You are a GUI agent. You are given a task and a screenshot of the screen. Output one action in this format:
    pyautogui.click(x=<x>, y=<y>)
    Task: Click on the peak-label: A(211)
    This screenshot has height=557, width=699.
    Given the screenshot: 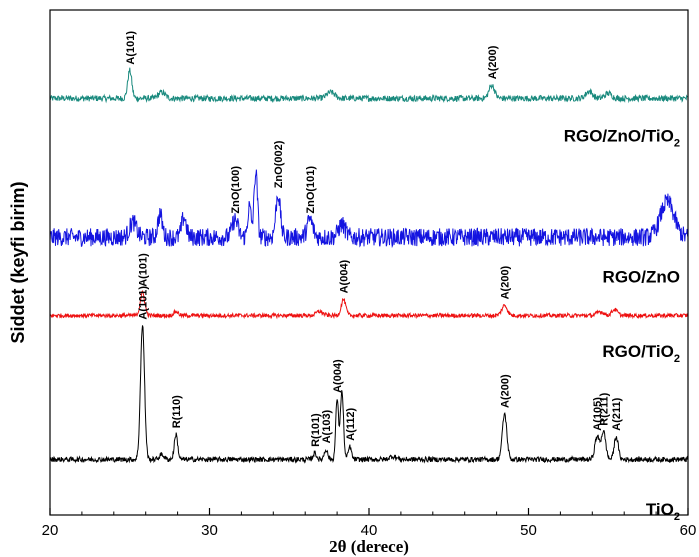 What is the action you would take?
    pyautogui.click(x=617, y=413)
    